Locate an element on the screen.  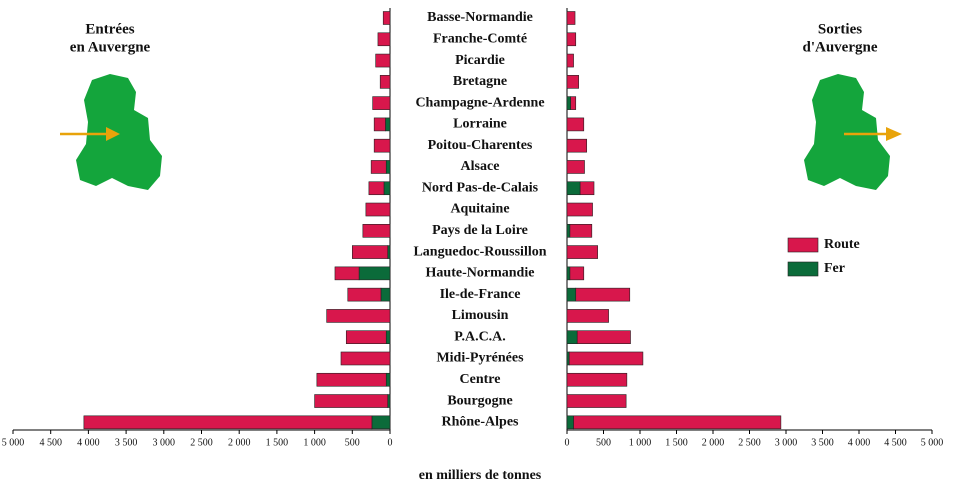
category-label: Nord Pas-de-Calais is located at coordinates (480, 187).